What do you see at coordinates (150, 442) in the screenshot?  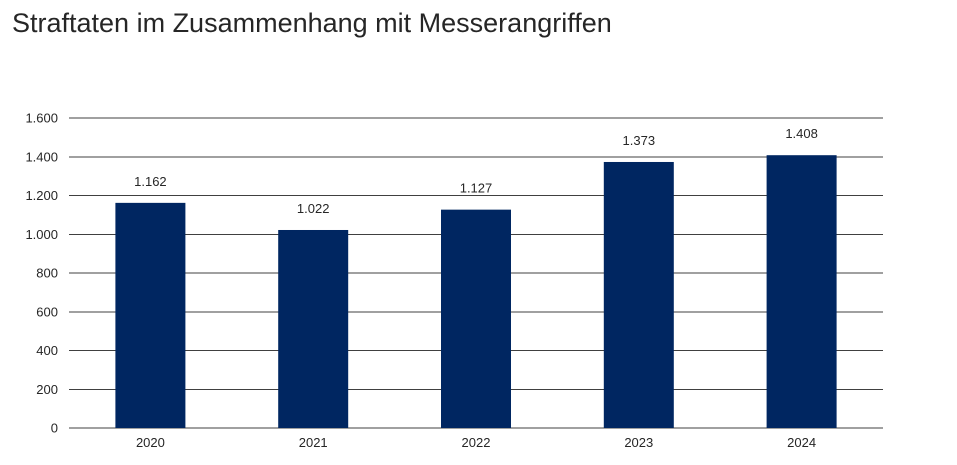 I see `x-tick-label-2020: 2020` at bounding box center [150, 442].